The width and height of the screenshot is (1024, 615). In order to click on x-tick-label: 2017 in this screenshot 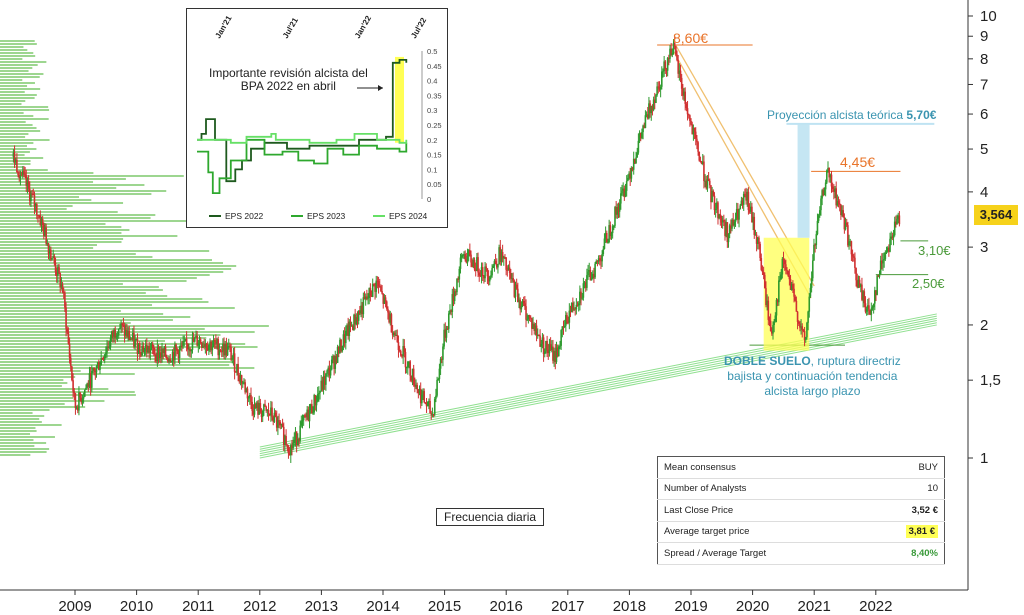, I will do `click(567, 606)`.